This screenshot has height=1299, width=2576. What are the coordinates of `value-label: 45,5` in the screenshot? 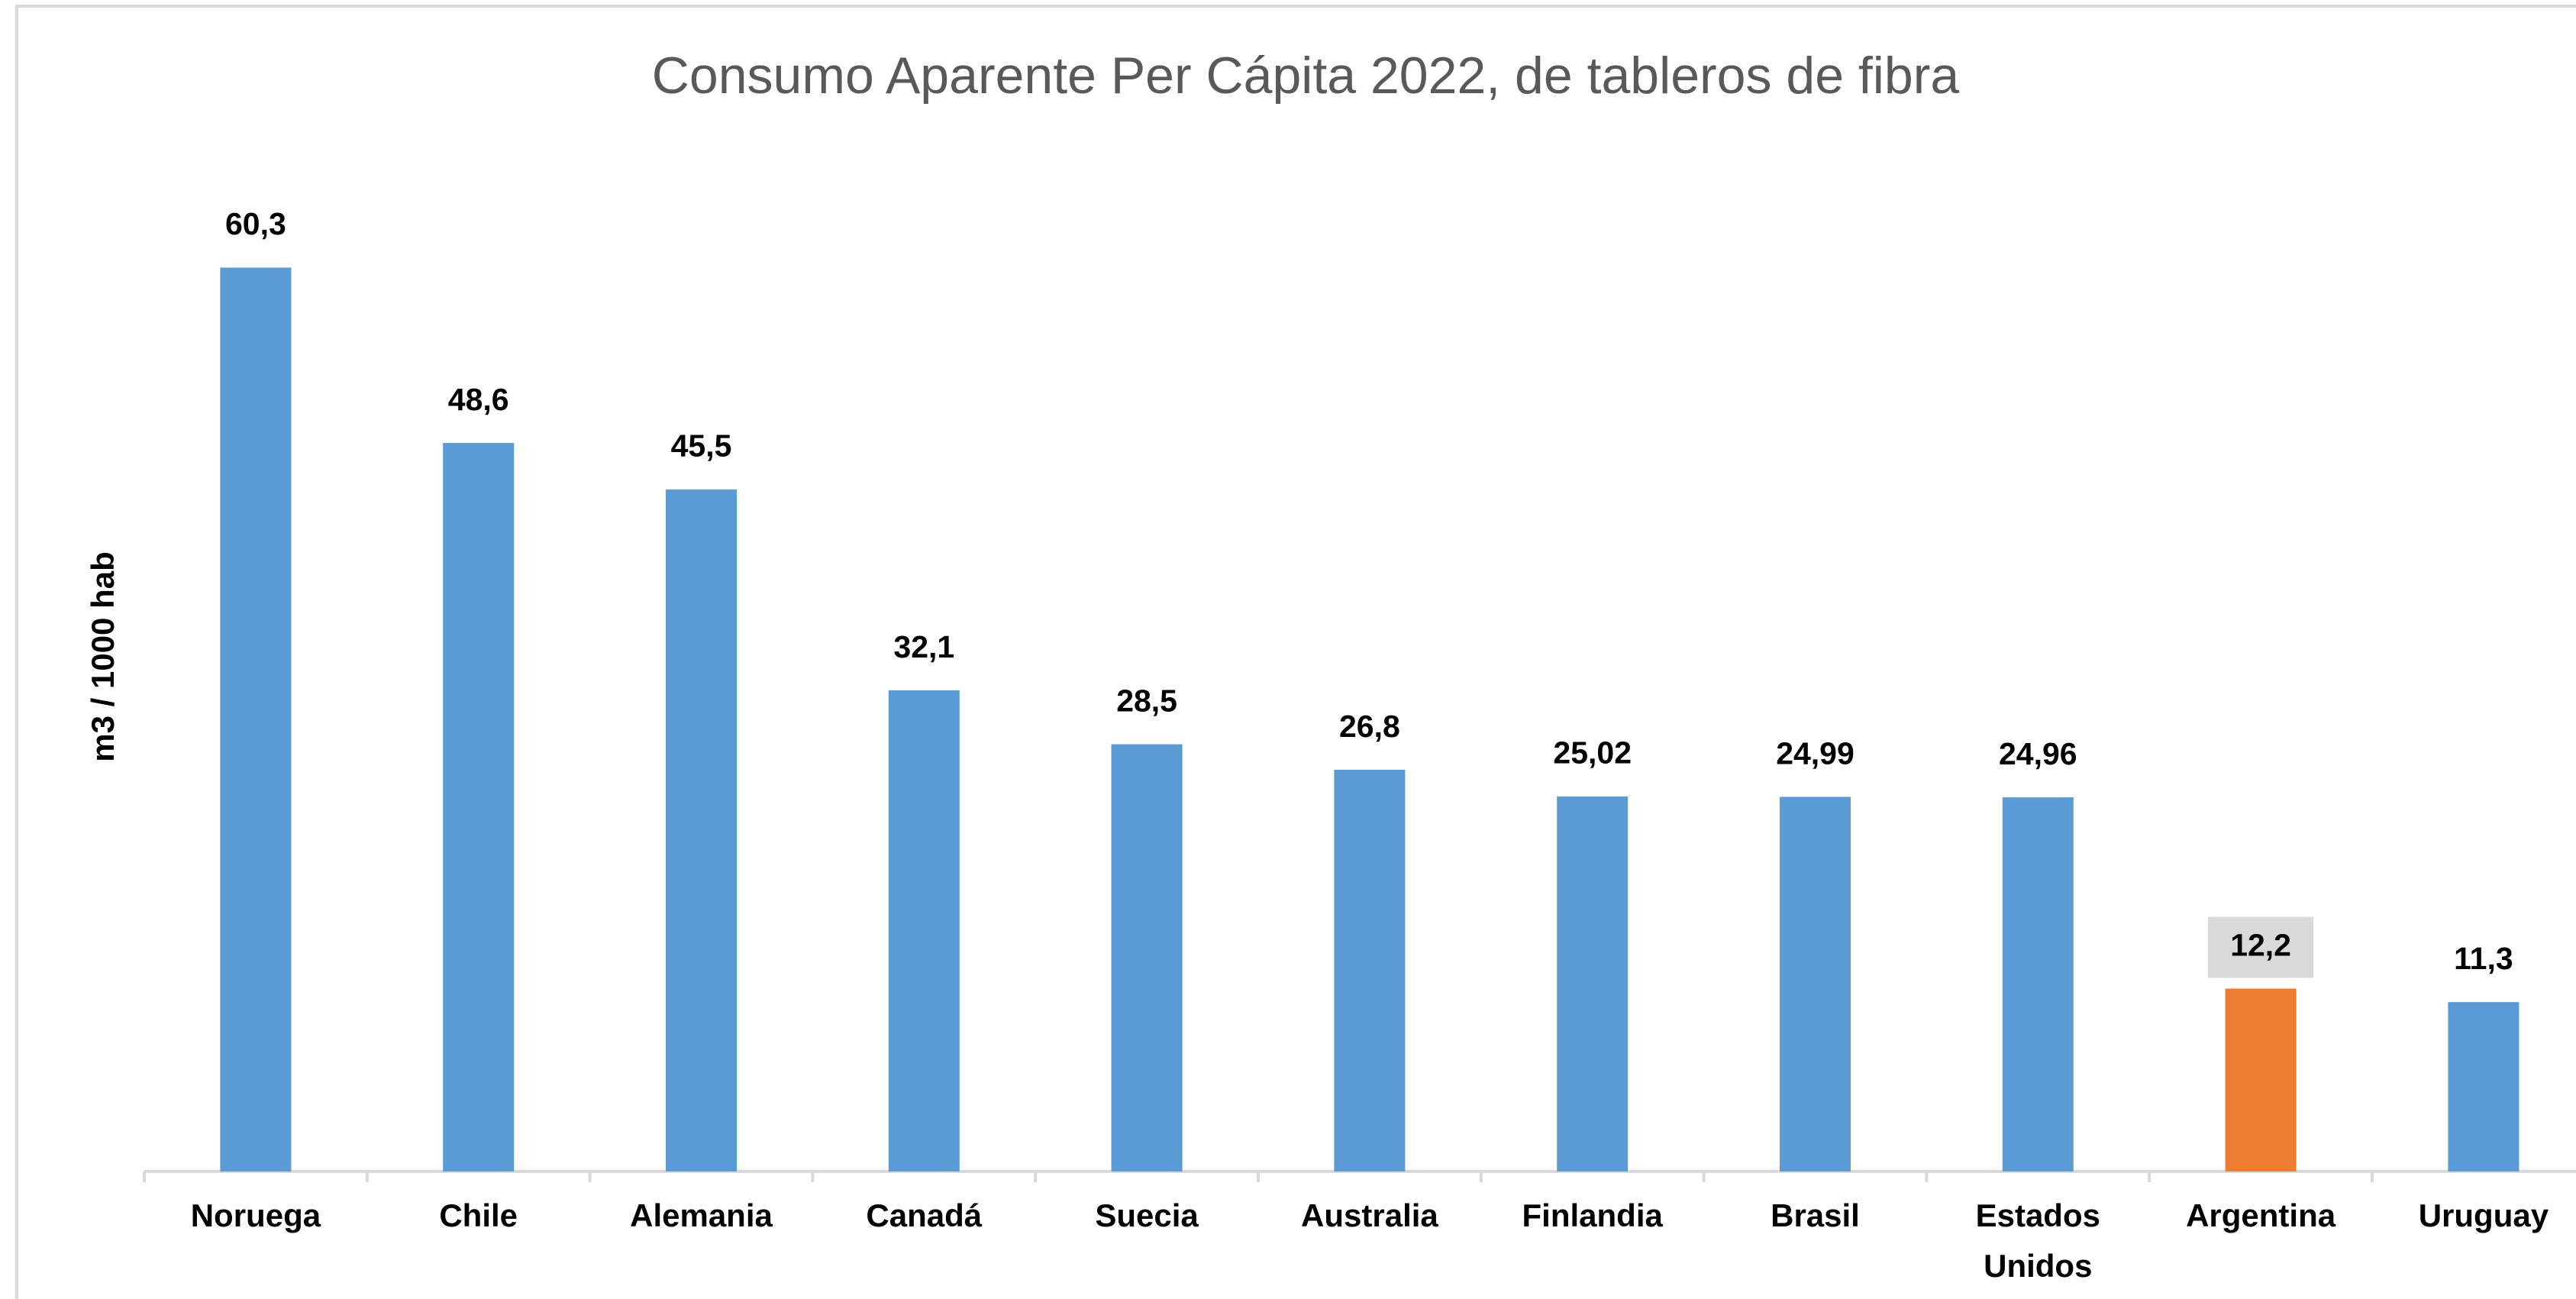 It's located at (701, 446).